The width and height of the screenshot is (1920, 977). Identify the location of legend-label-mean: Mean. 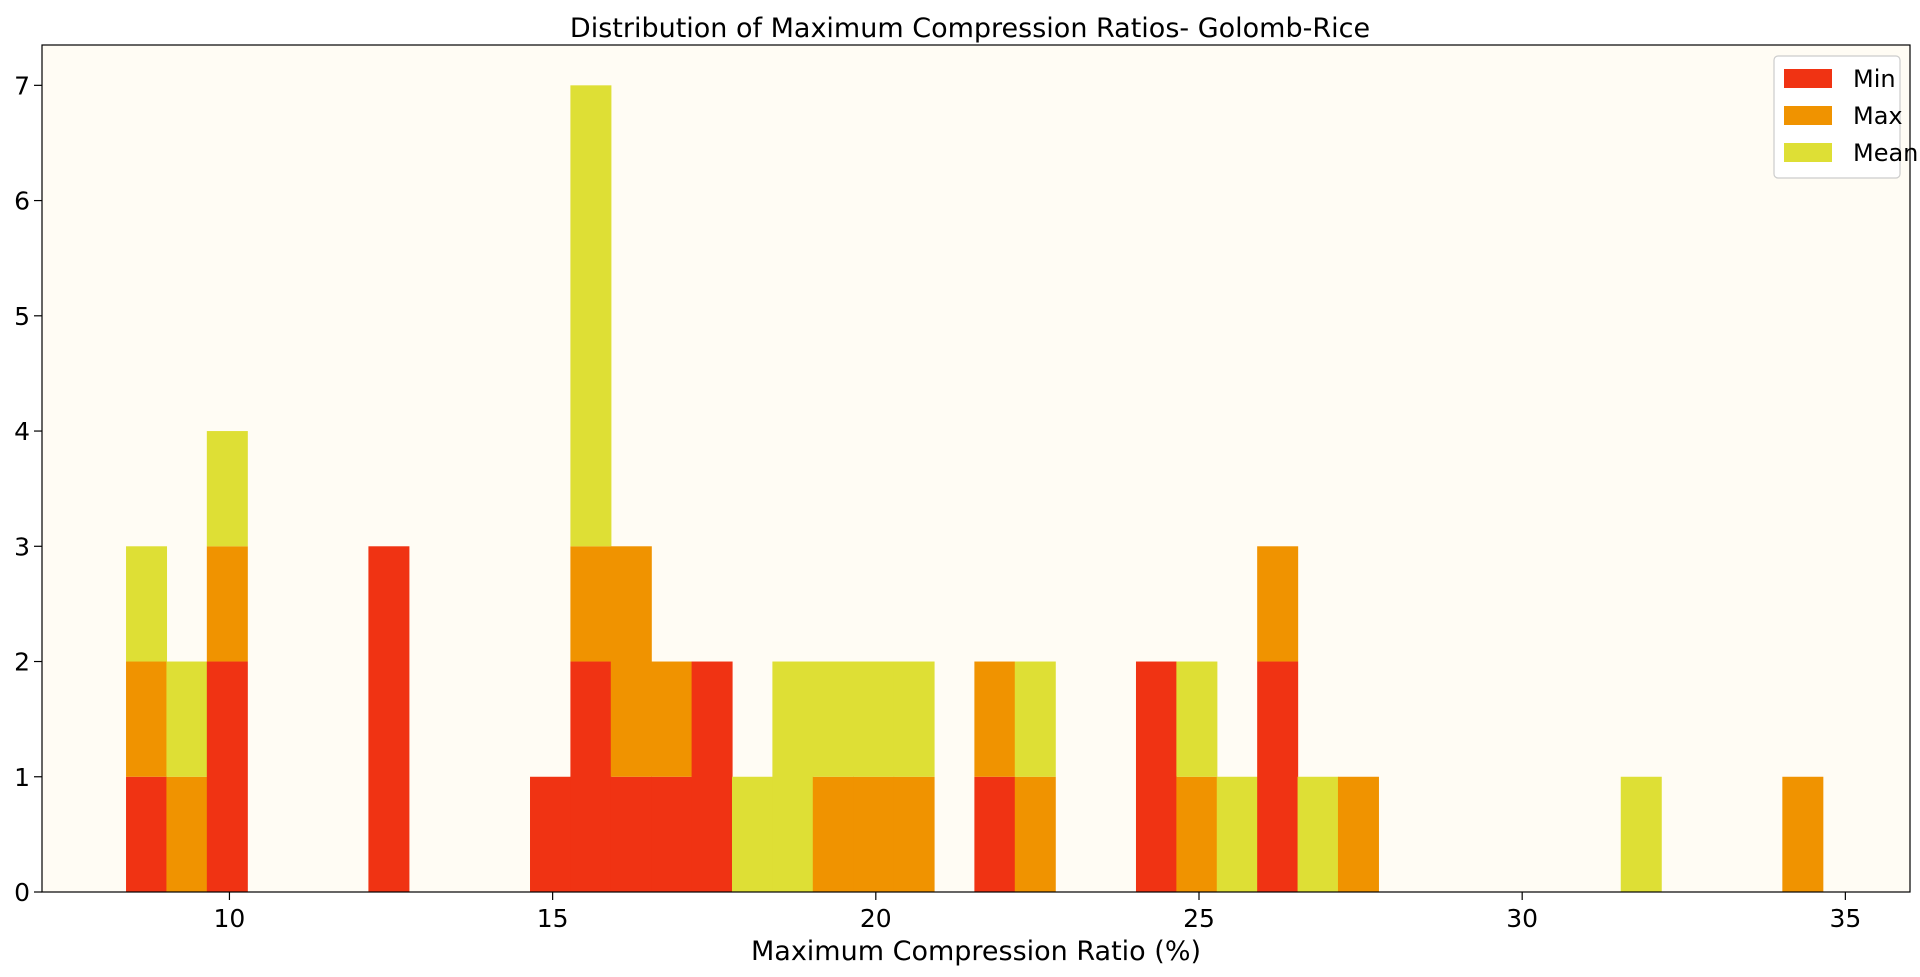
(1885, 153).